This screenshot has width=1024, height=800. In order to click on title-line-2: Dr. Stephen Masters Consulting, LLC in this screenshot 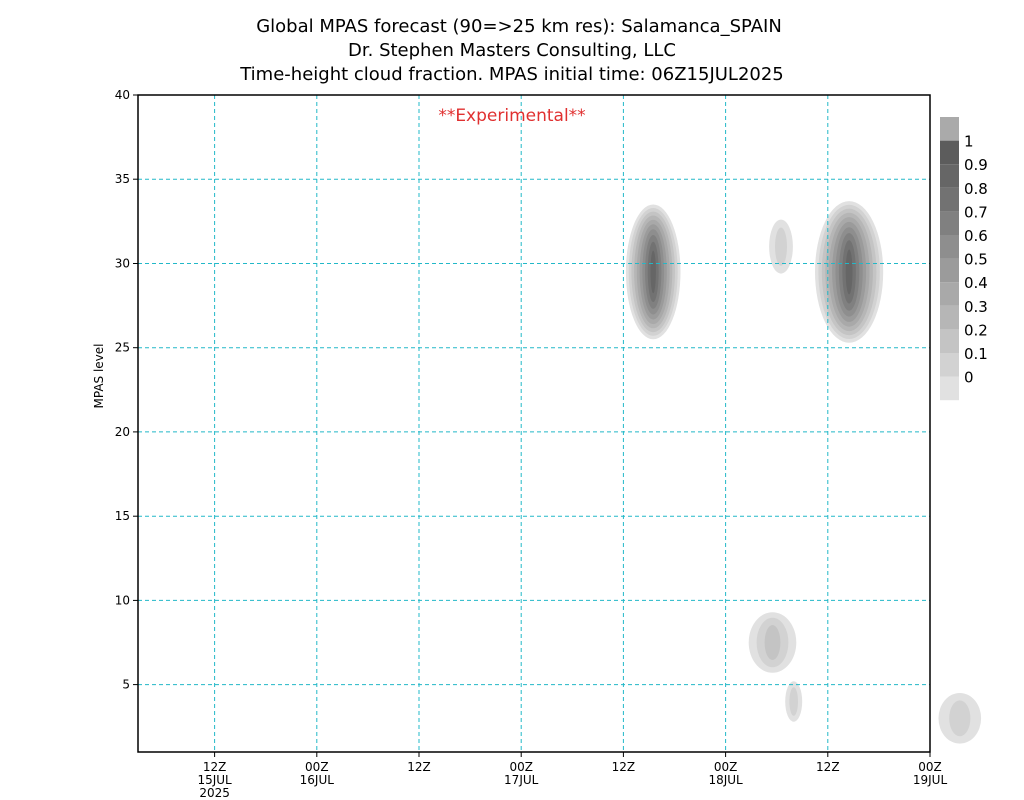, I will do `click(512, 50)`.